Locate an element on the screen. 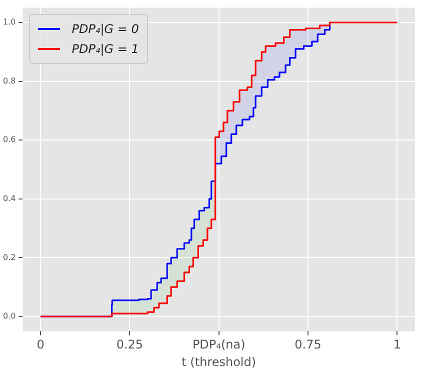  x-tick-label: 1 is located at coordinates (397, 345).